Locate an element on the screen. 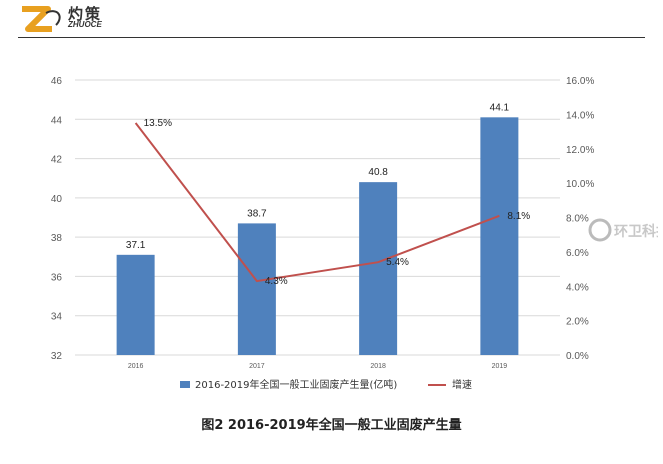  figure-caption: 图2 2016-2019年全国一般工业固废产生量 is located at coordinates (331, 423).